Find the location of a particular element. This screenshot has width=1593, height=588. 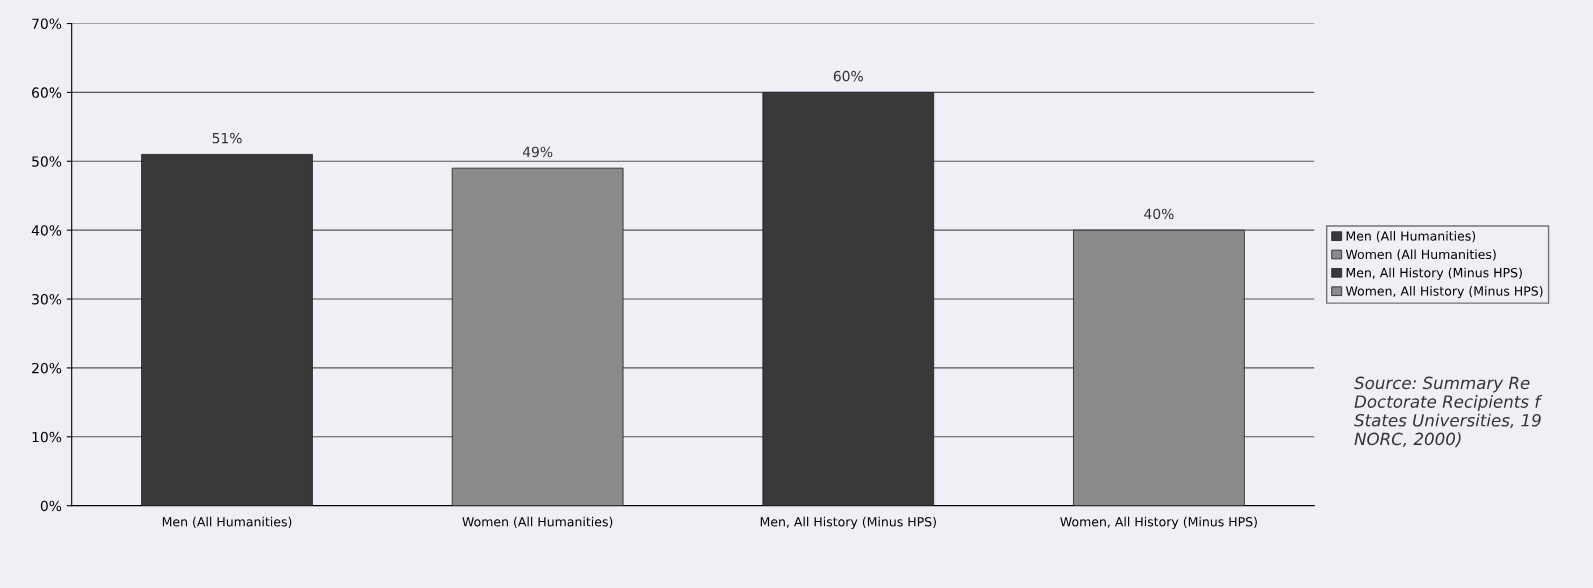

x-tick-label: Women (All Humanities) is located at coordinates (537, 522).